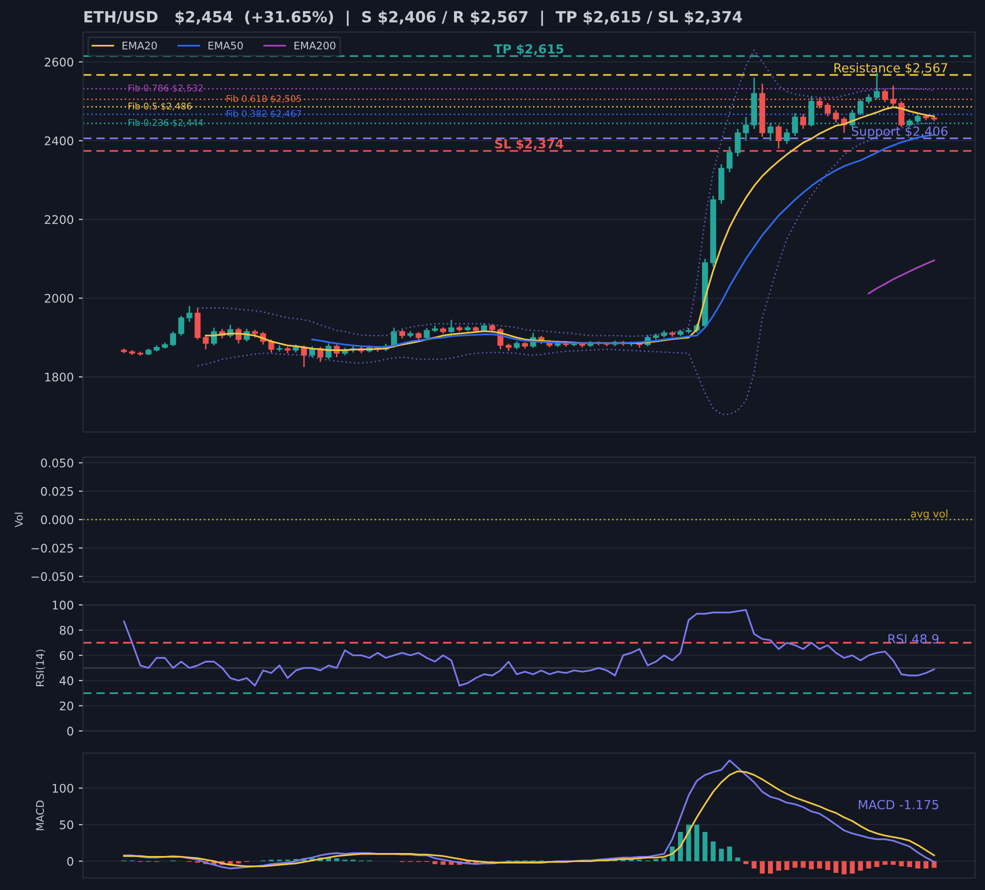 This screenshot has height=890, width=985. What do you see at coordinates (67, 630) in the screenshot?
I see `y-tick-label: 80` at bounding box center [67, 630].